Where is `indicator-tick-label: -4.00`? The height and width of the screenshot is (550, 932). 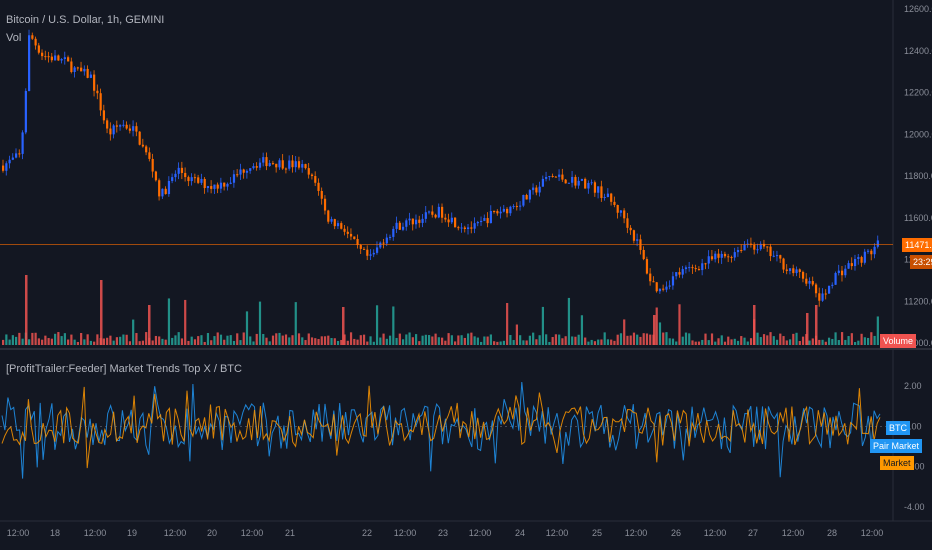 indicator-tick-label: -4.00 is located at coordinates (914, 507).